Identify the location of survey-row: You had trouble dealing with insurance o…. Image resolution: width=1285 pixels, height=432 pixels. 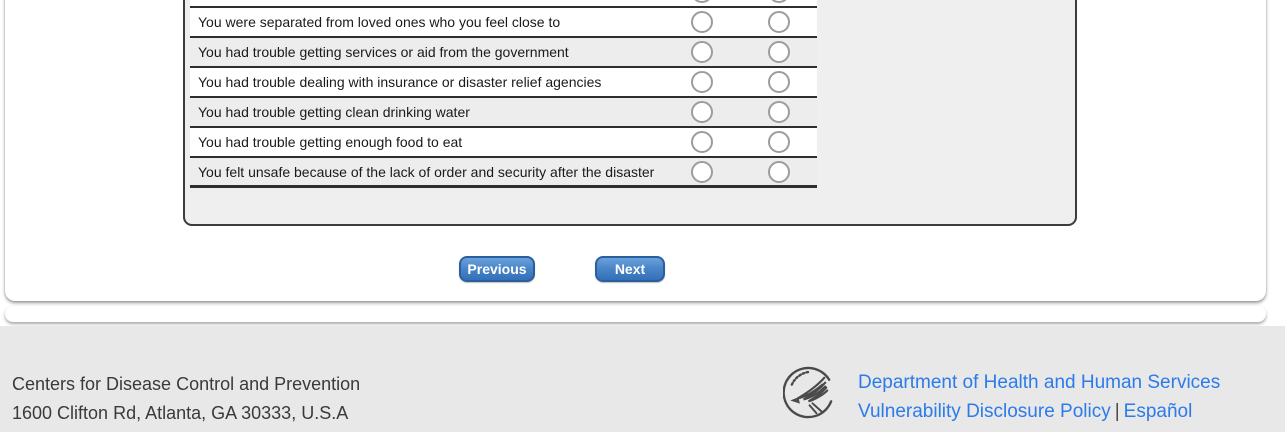
(503, 83).